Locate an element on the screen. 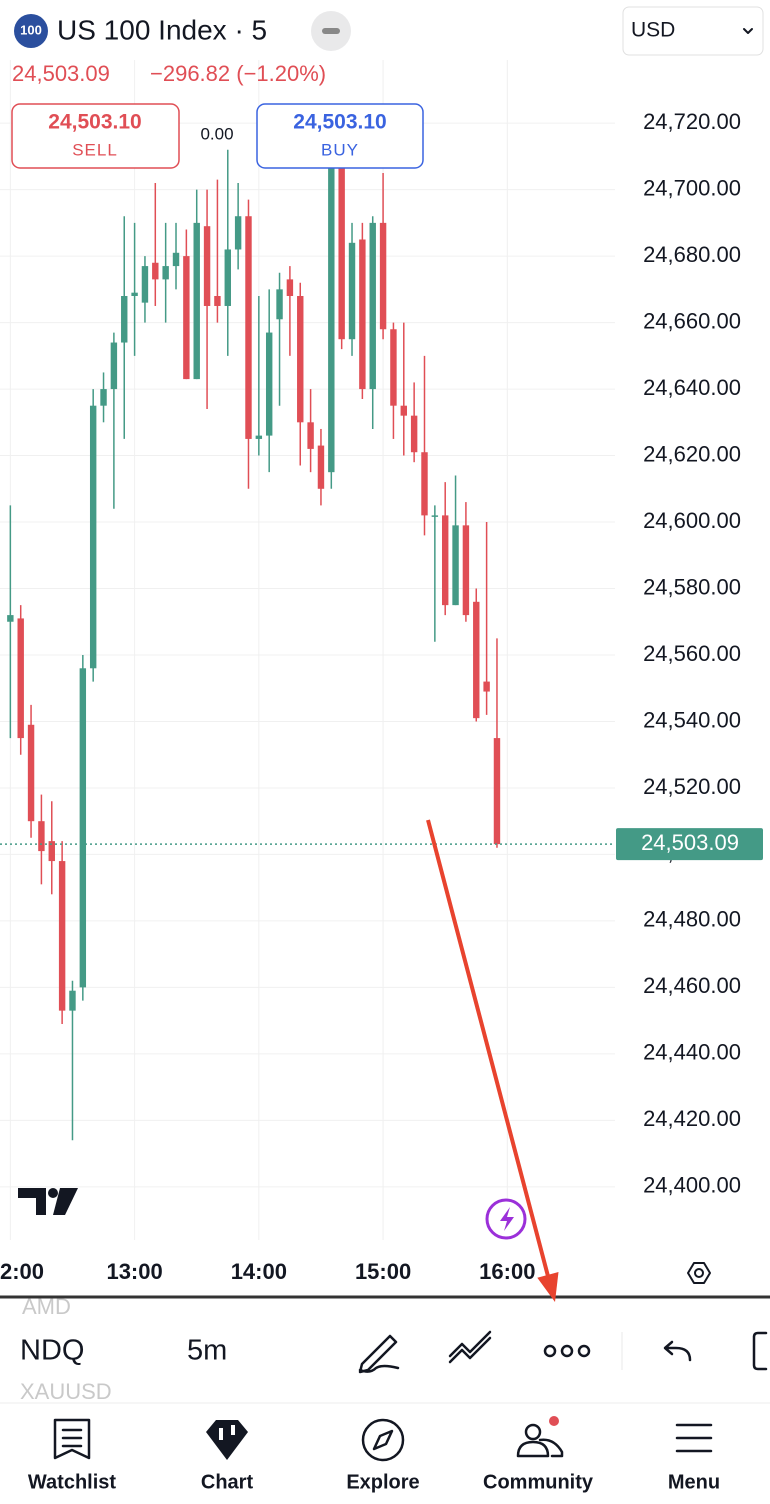 The width and height of the screenshot is (770, 1504). more-button is located at coordinates (567, 1351).